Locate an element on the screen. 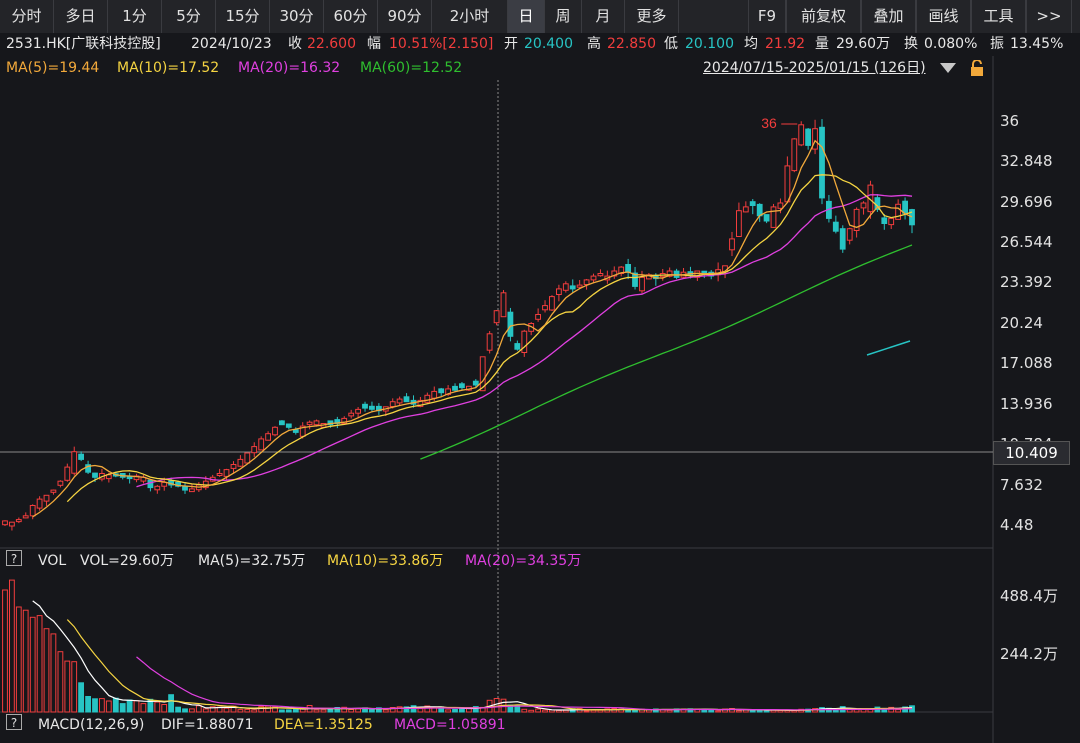 This screenshot has width=1080, height=743. period-tab-11: 月 is located at coordinates (603, 16).